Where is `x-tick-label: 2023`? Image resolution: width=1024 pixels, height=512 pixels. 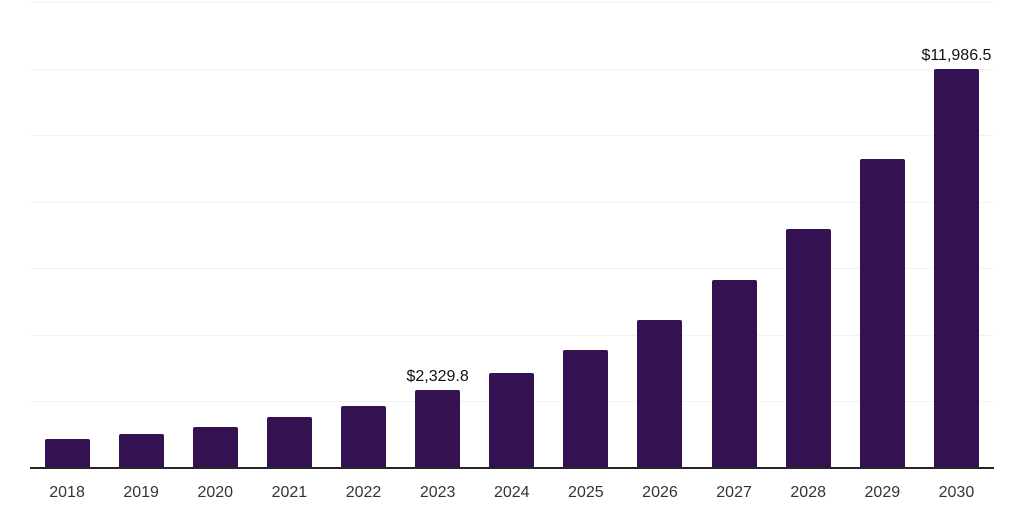 x-tick-label: 2023 is located at coordinates (437, 492).